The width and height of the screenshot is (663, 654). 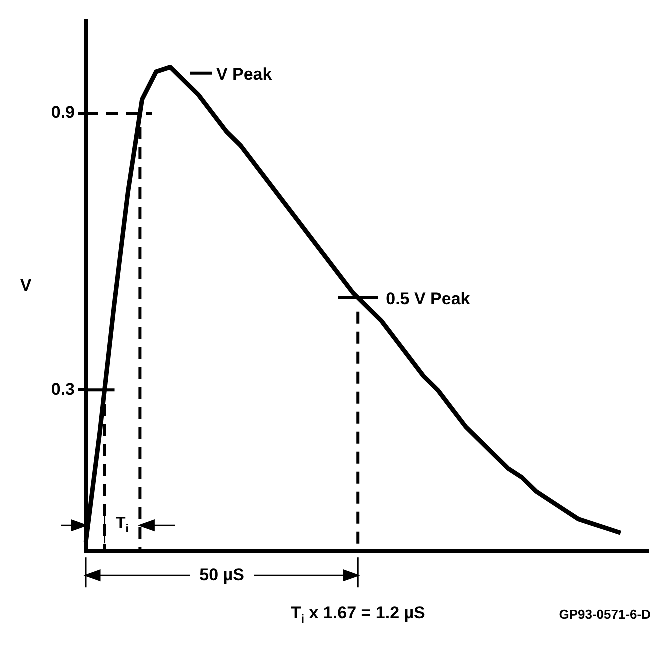 I want to click on y-axis-title: V, so click(x=26, y=286).